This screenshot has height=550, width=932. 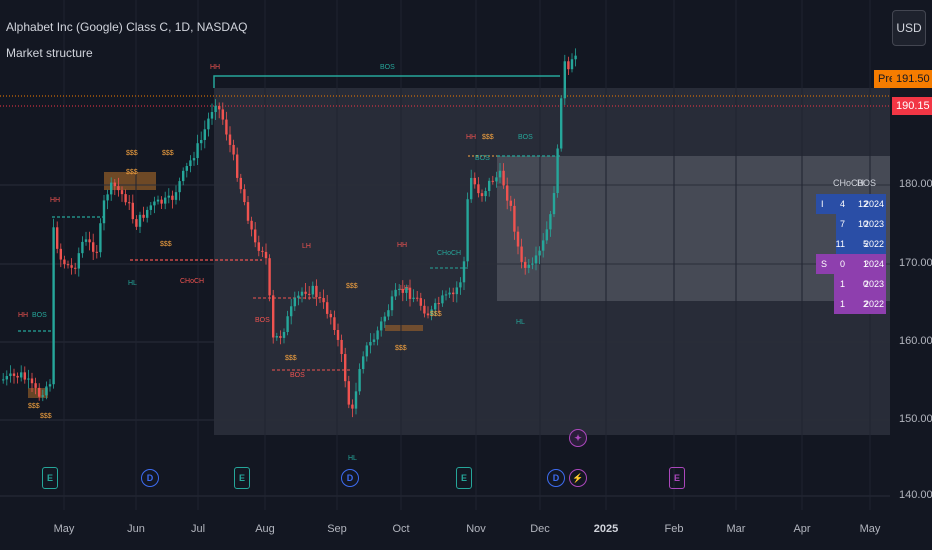 What do you see at coordinates (677, 478) in the screenshot?
I see `earnings-upcoming-marker-icon: E` at bounding box center [677, 478].